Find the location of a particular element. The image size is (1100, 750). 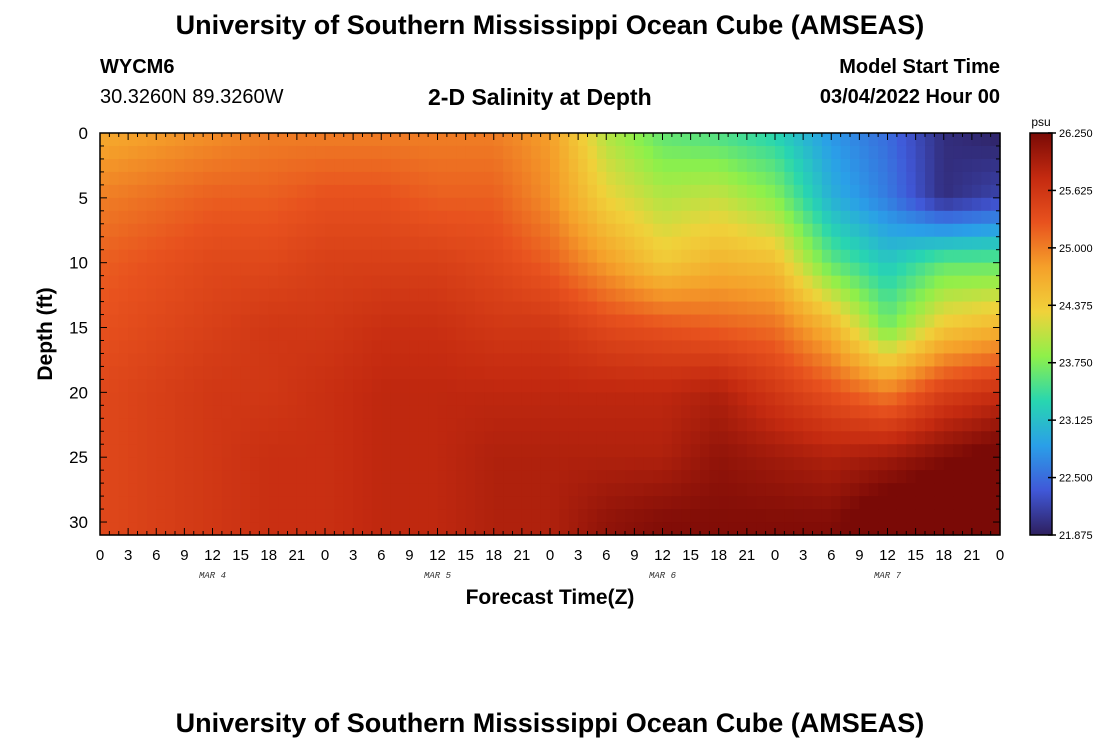

x-tick-label: 12 is located at coordinates (887, 555).